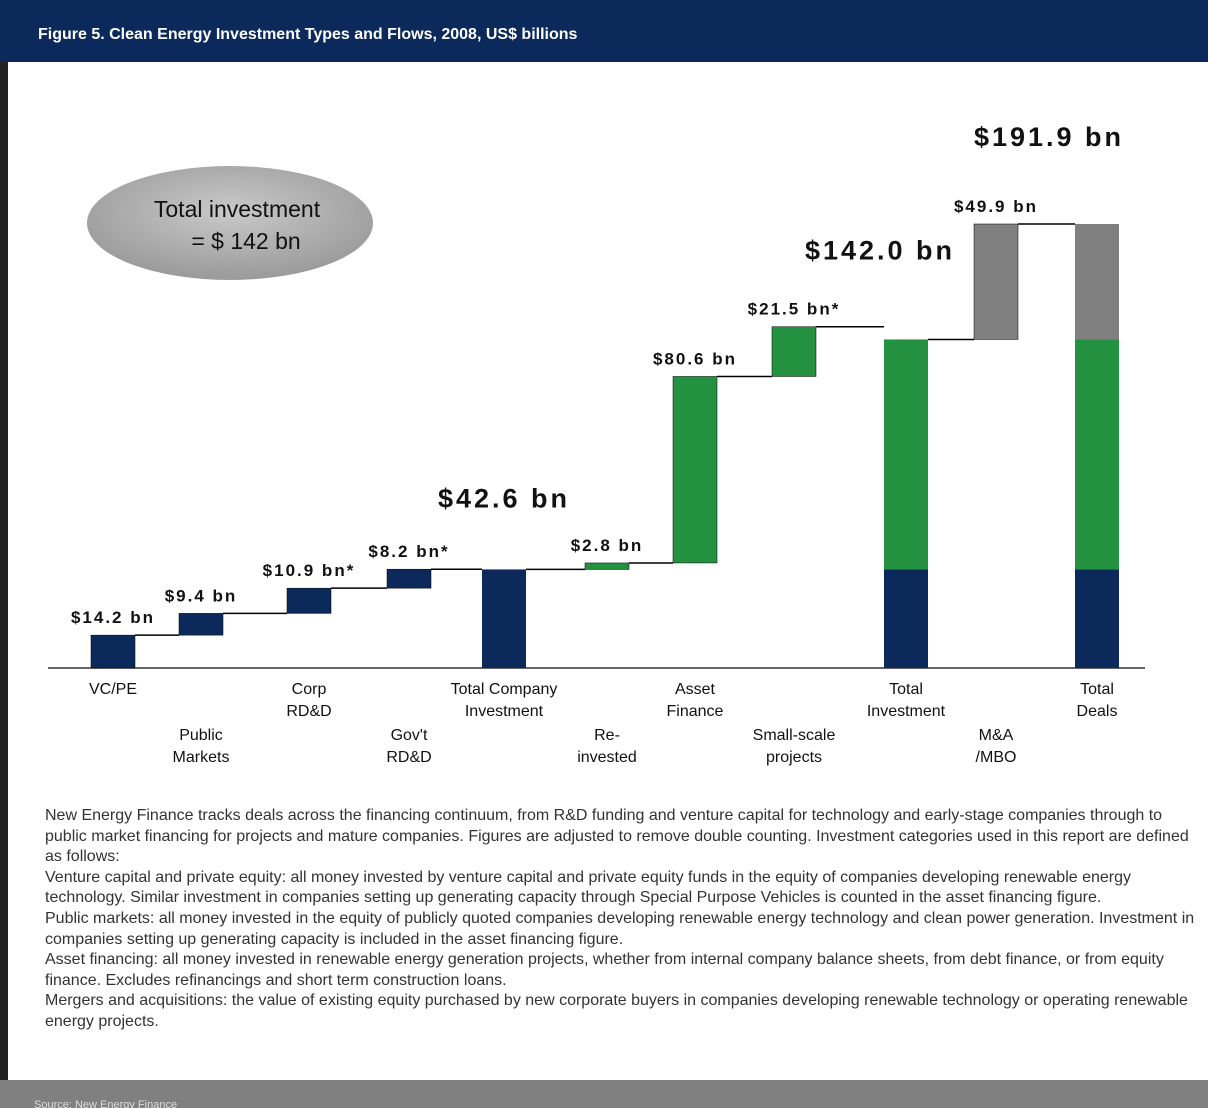 Image resolution: width=1208 pixels, height=1108 pixels. What do you see at coordinates (996, 206) in the screenshot?
I see `value-label: $49.9 bn` at bounding box center [996, 206].